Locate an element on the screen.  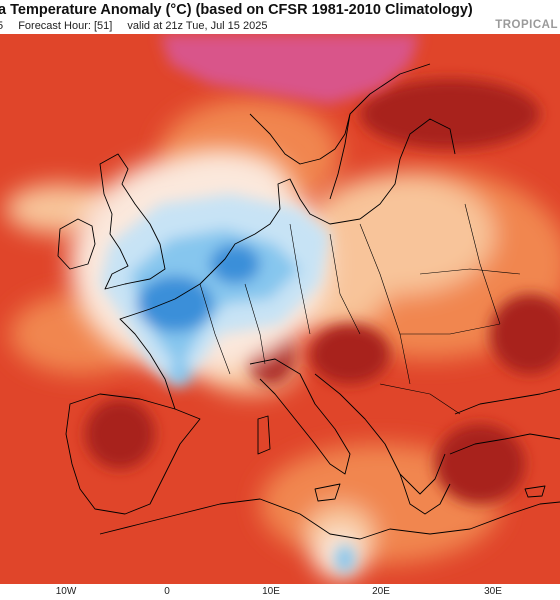
coastline-britain is located at coordinates (132, 221).